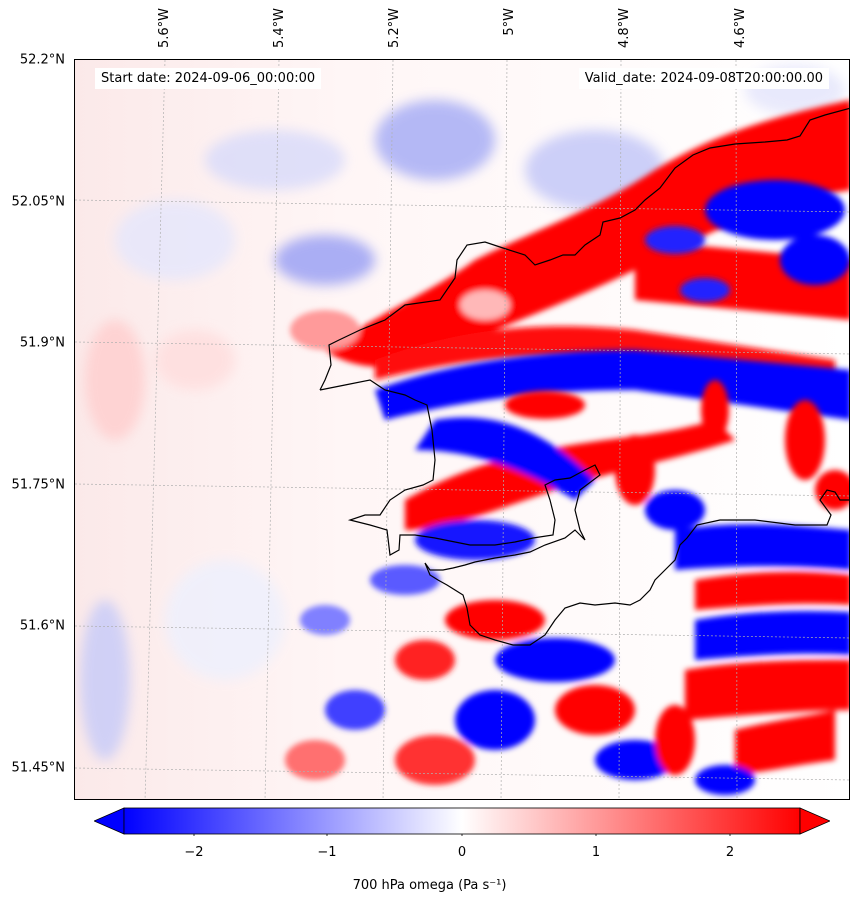 The image size is (859, 908). What do you see at coordinates (509, 22) in the screenshot?
I see `lon-tick-5w: 5°W` at bounding box center [509, 22].